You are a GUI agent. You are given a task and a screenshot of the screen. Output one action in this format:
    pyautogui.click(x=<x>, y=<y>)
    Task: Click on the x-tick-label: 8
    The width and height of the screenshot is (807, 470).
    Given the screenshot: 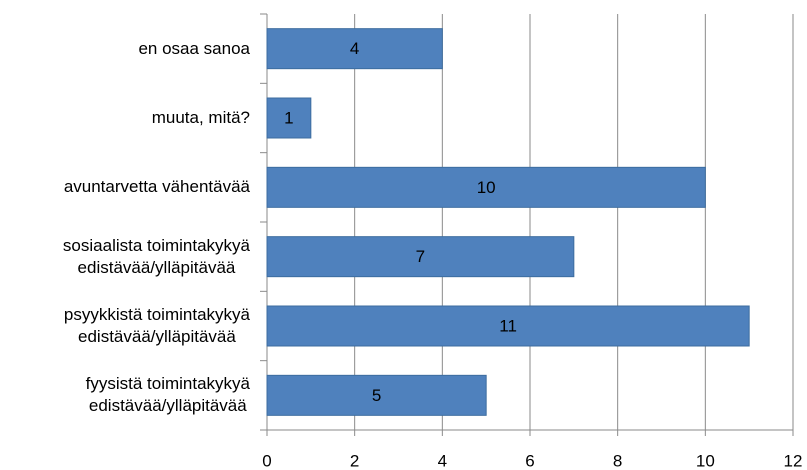 What is the action you would take?
    pyautogui.click(x=617, y=460)
    